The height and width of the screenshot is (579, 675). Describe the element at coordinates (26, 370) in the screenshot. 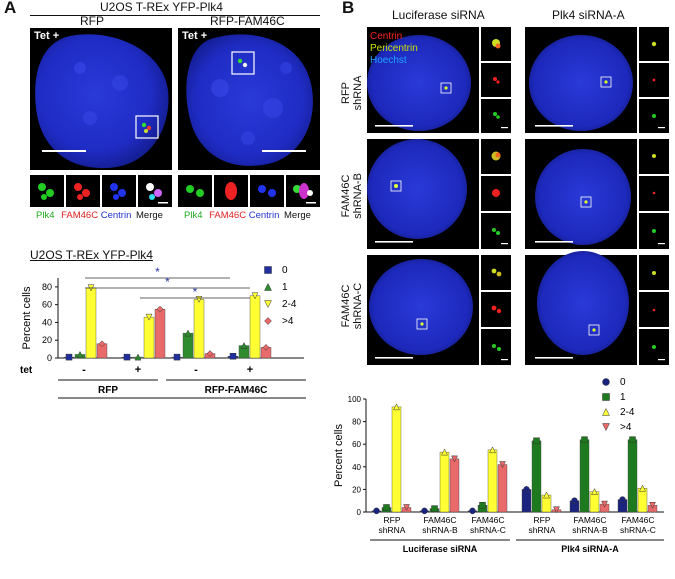

I see `tet-row-label: tet` at that location.